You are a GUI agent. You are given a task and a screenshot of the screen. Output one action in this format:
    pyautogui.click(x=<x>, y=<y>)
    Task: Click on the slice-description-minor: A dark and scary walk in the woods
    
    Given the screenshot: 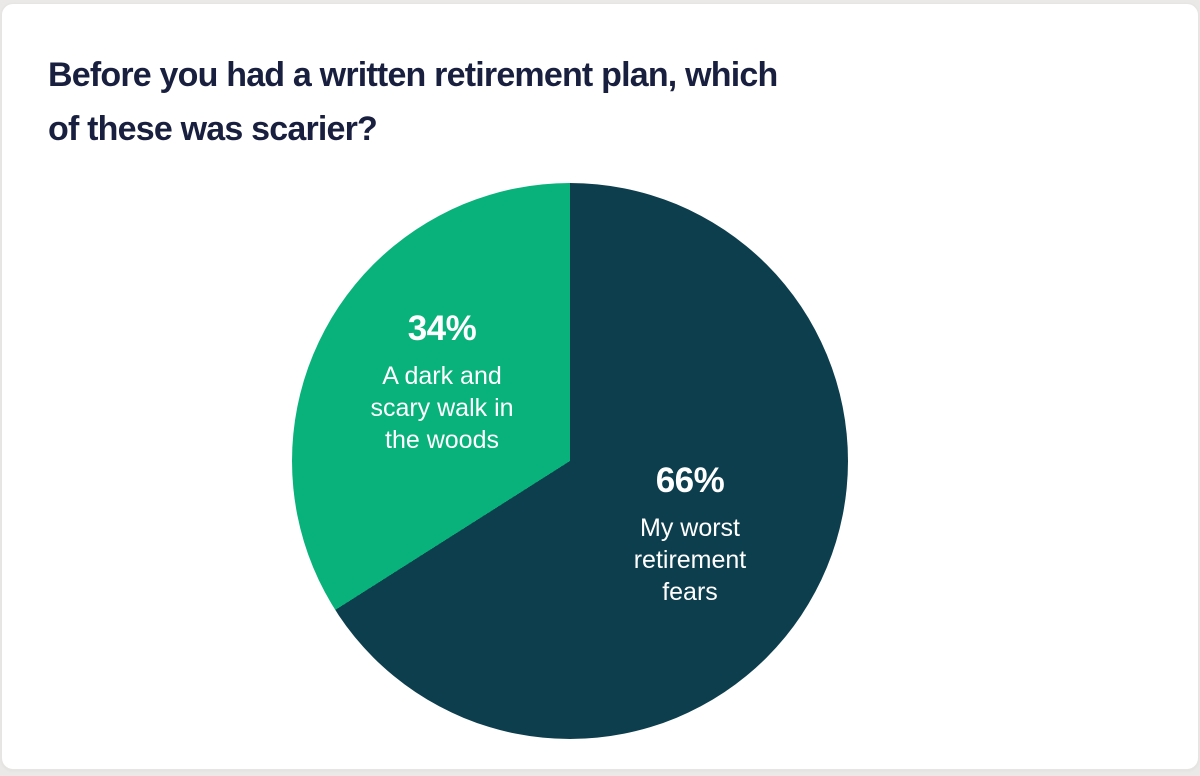 What is the action you would take?
    pyautogui.click(x=442, y=408)
    